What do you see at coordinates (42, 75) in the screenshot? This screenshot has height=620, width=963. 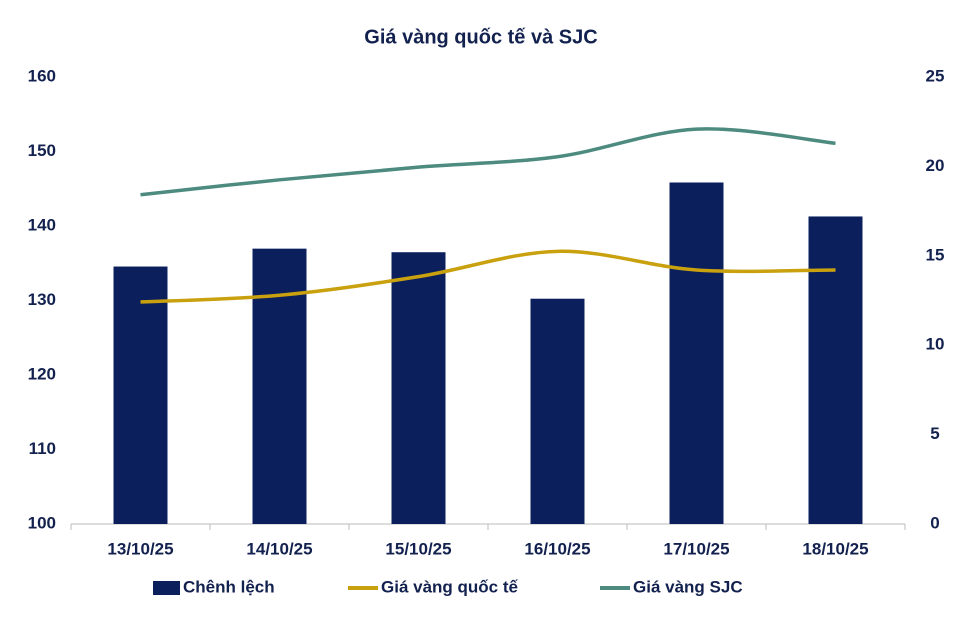 I see `y-tick-label: 160` at bounding box center [42, 75].